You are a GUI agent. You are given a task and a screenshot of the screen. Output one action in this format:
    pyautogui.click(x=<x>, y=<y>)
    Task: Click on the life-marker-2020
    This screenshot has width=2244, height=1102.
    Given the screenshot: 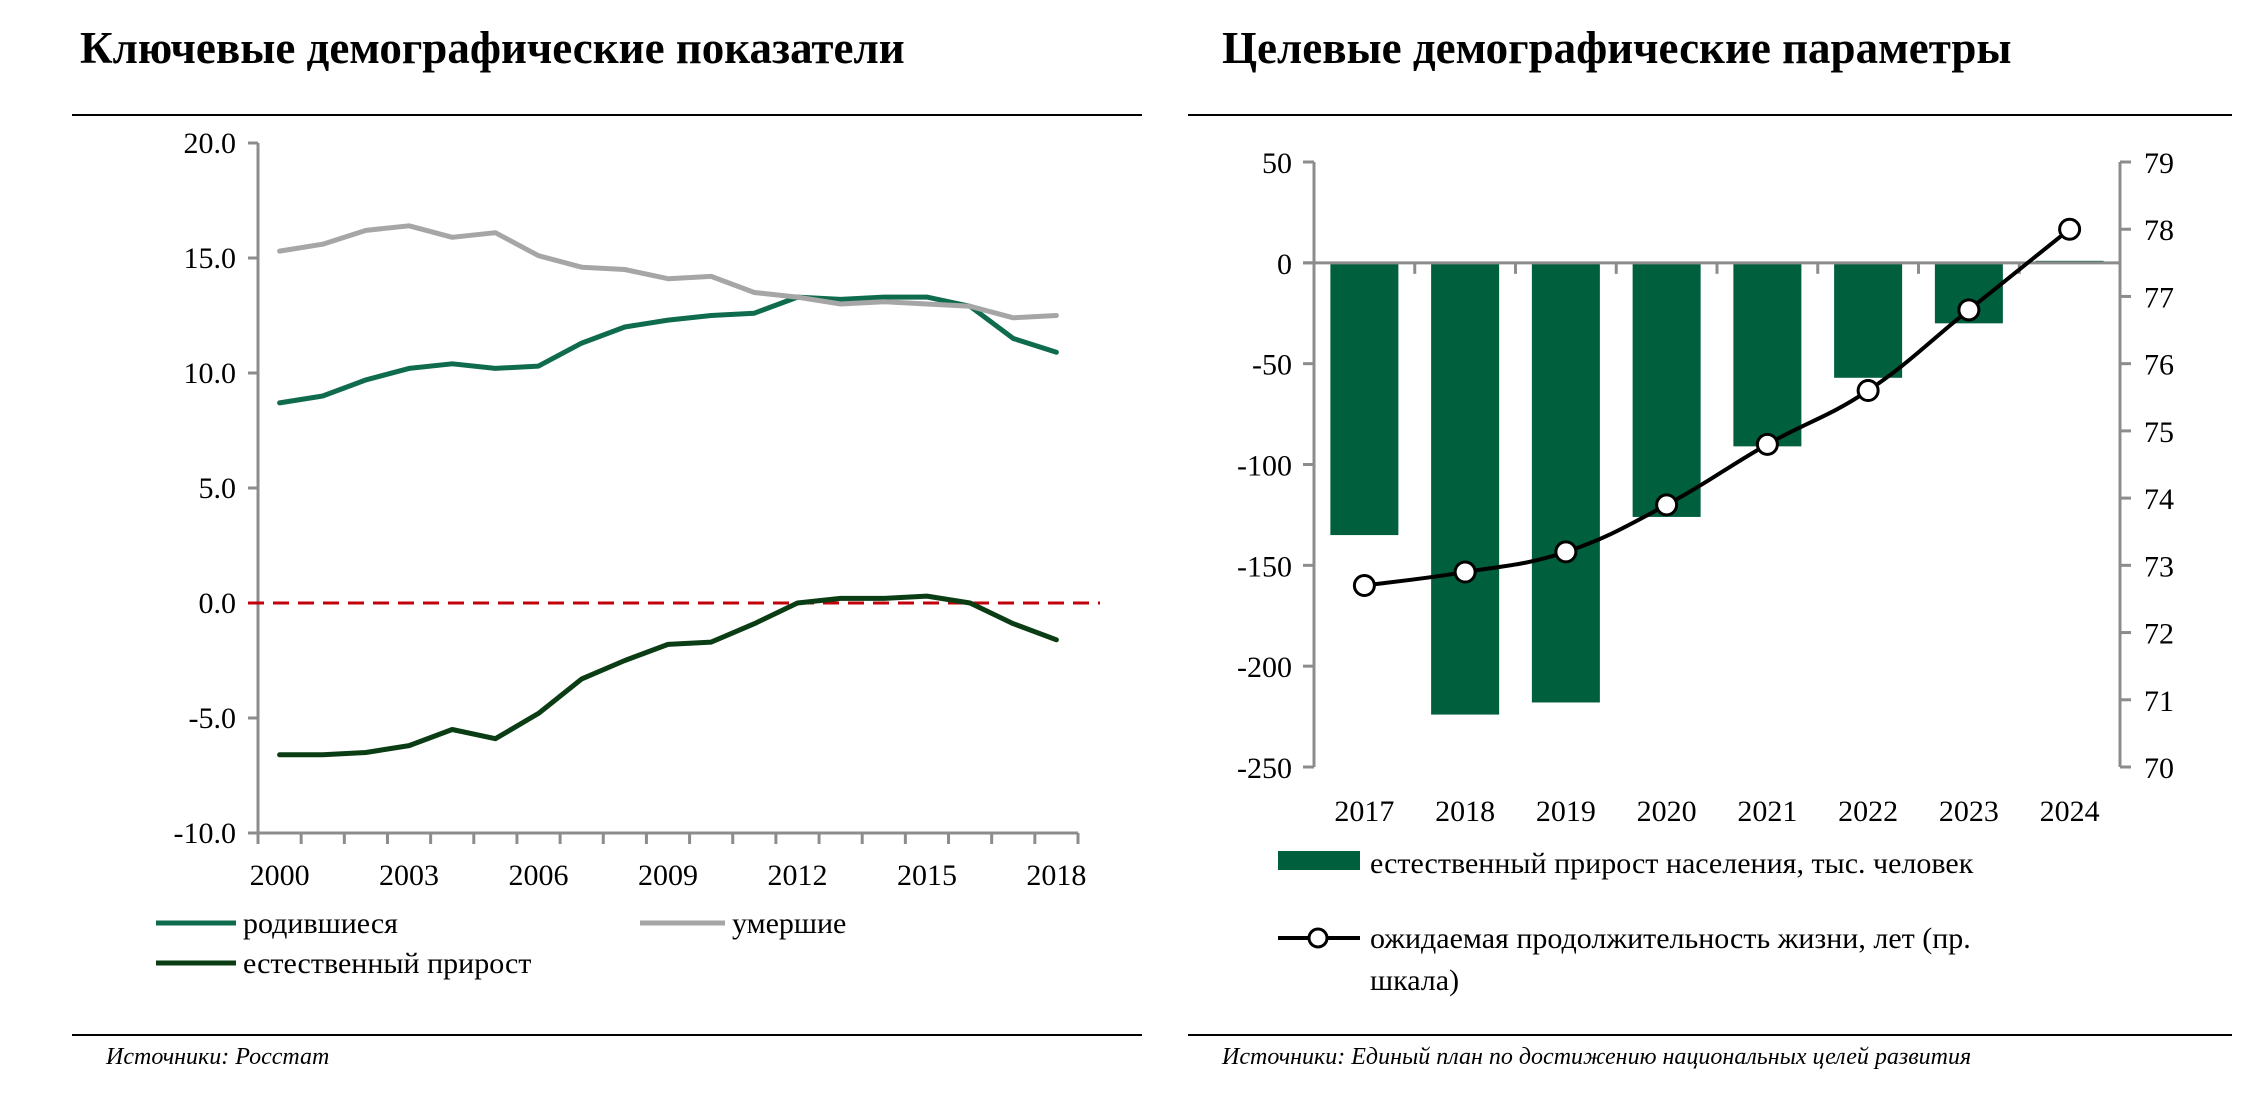 What is the action you would take?
    pyautogui.click(x=1667, y=505)
    